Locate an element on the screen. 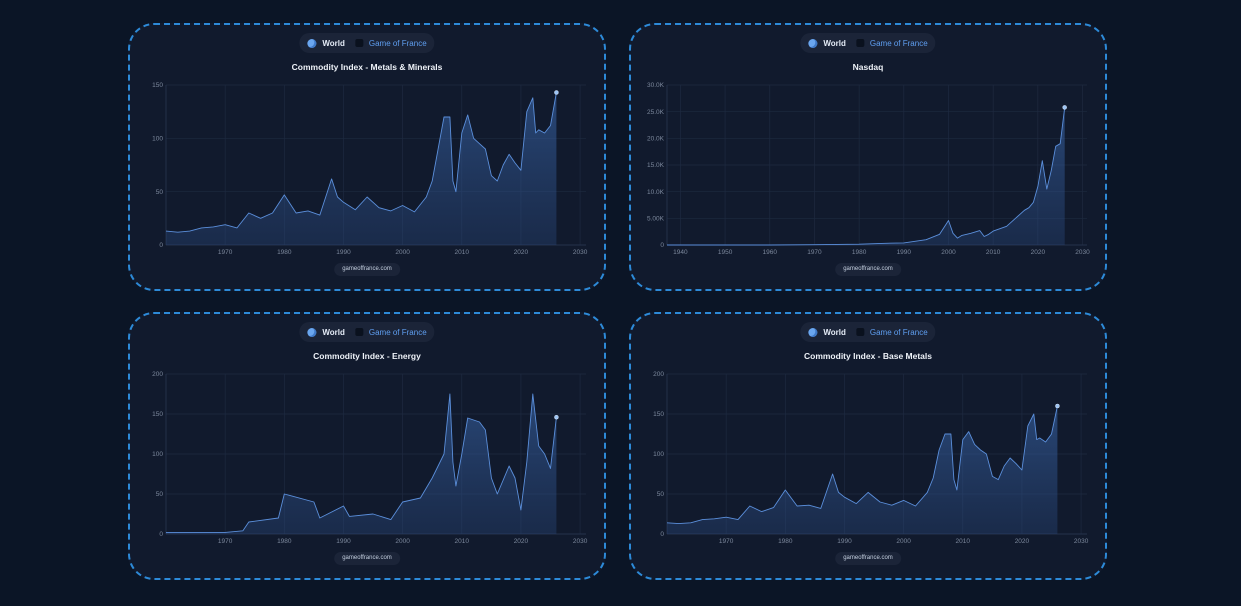 The width and height of the screenshot is (1241, 606). y-tick-label: 25.0K is located at coordinates (656, 112).